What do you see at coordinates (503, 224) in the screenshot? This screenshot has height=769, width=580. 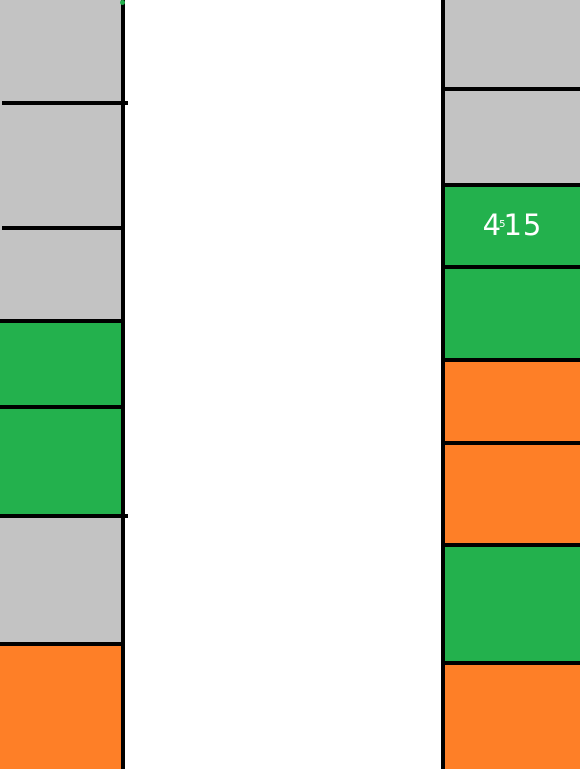 I see `digit-small: 5` at bounding box center [503, 224].